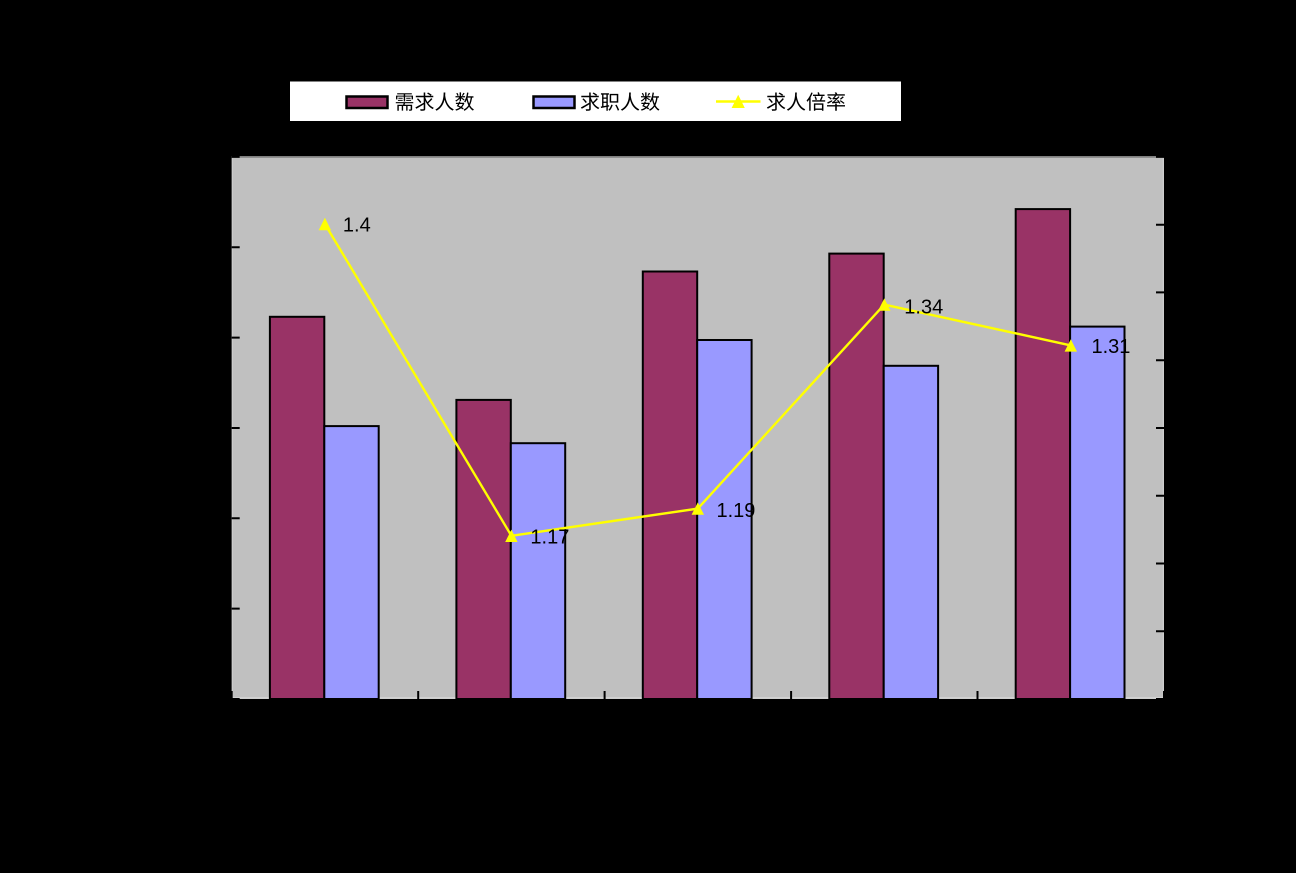 The height and width of the screenshot is (873, 1296). Describe the element at coordinates (1111, 347) in the screenshot. I see `svg-text: 1.31` at that location.